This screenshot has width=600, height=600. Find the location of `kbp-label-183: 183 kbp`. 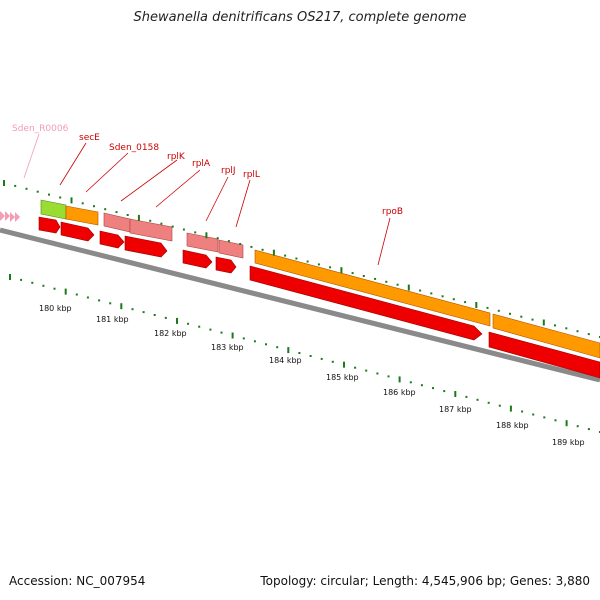

kbp-label-183: 183 kbp is located at coordinates (227, 347).